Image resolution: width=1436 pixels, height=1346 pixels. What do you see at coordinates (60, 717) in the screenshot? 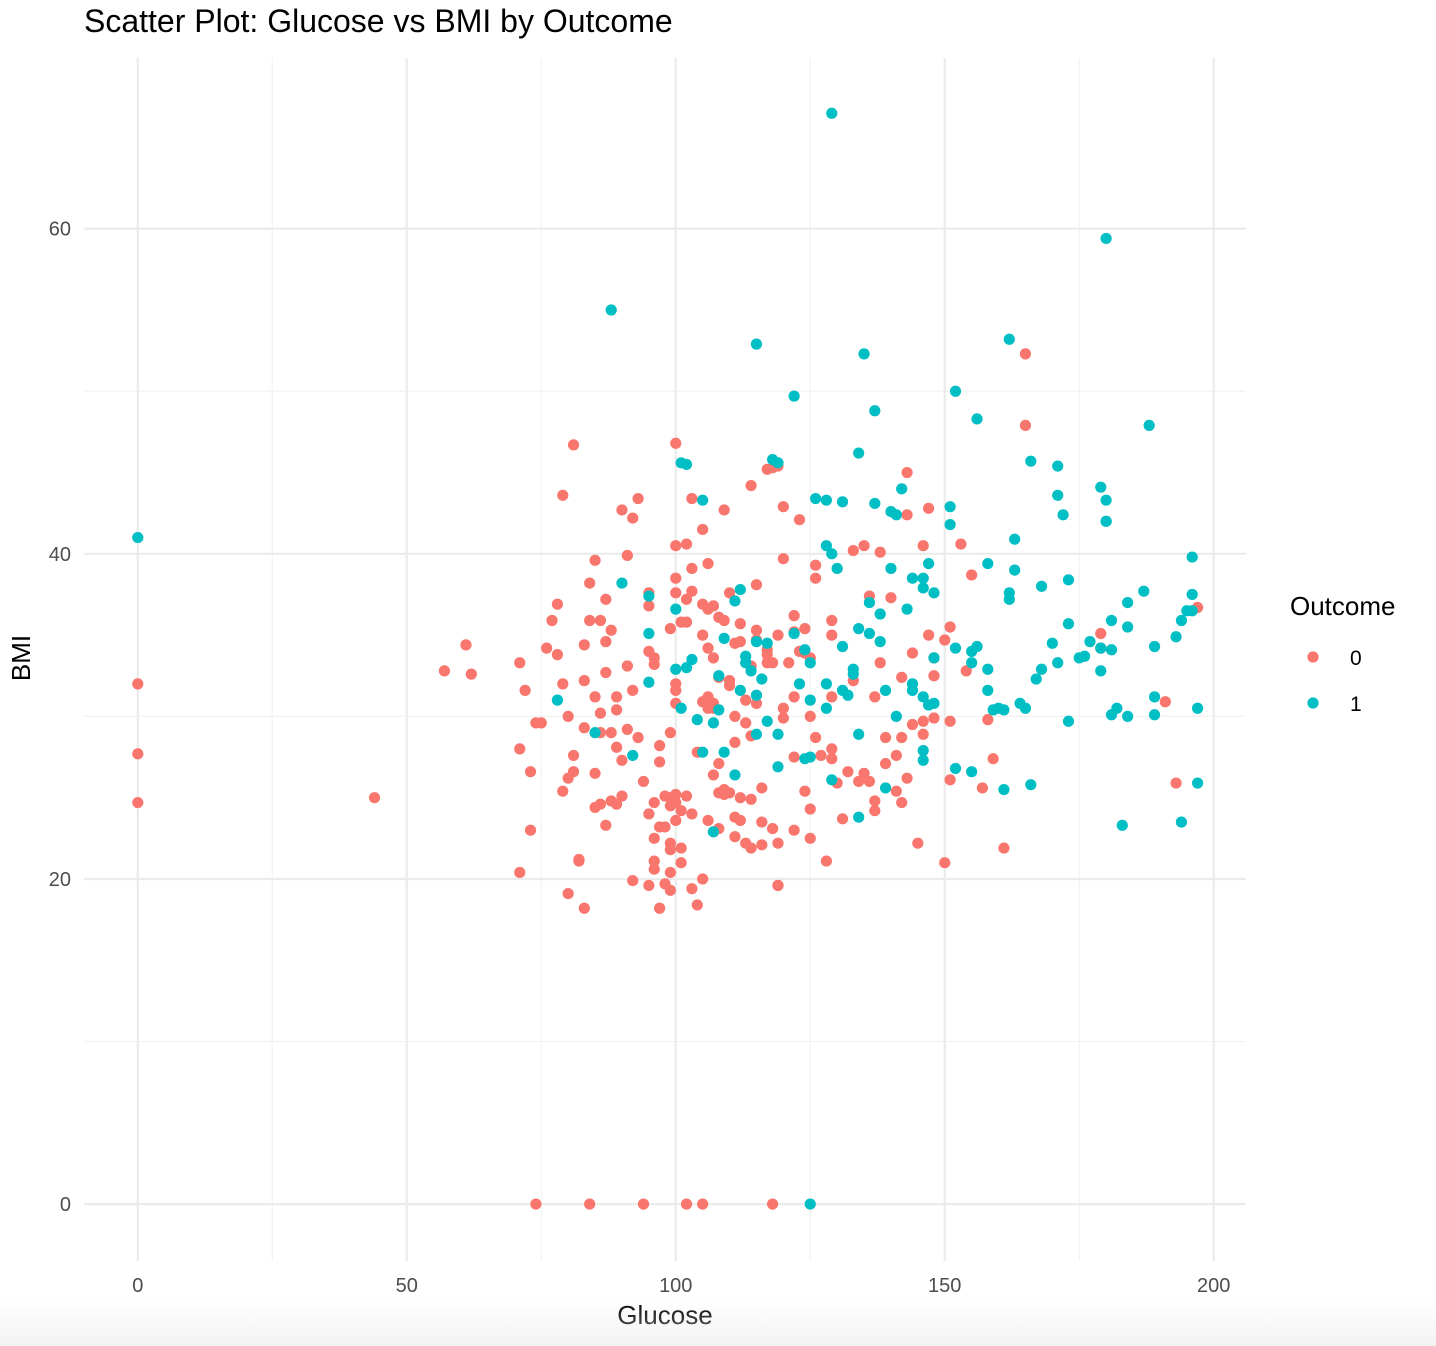
I see `y-axis-ticks: 0 20 40 60` at bounding box center [60, 717].